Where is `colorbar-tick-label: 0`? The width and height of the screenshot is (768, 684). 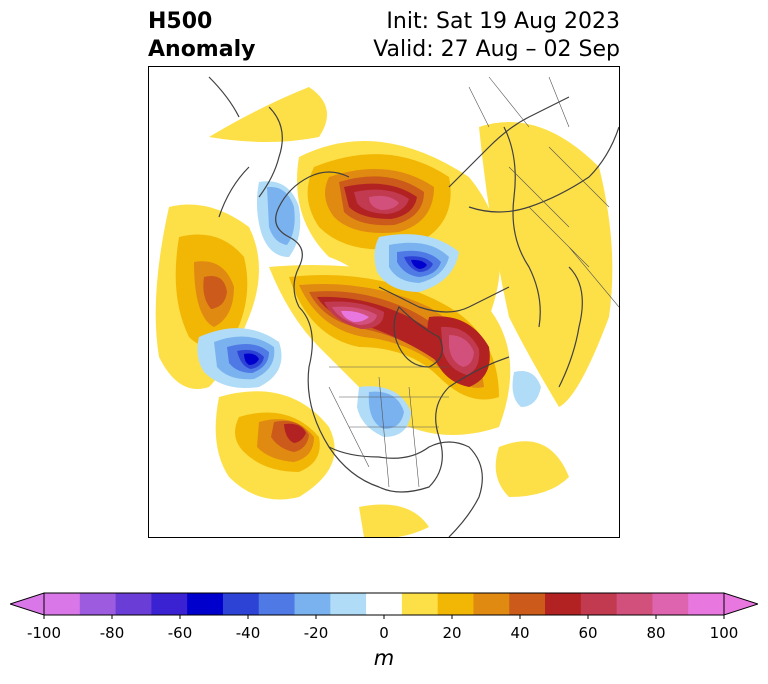 colorbar-tick-label: 0 is located at coordinates (384, 633).